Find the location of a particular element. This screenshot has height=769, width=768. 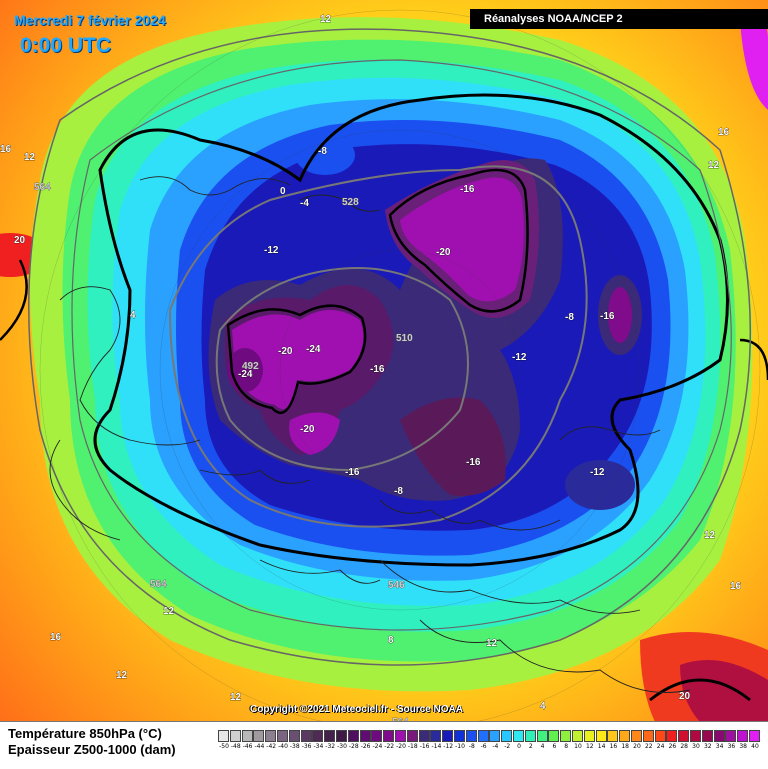

temp-label: 4 is located at coordinates (543, 706).